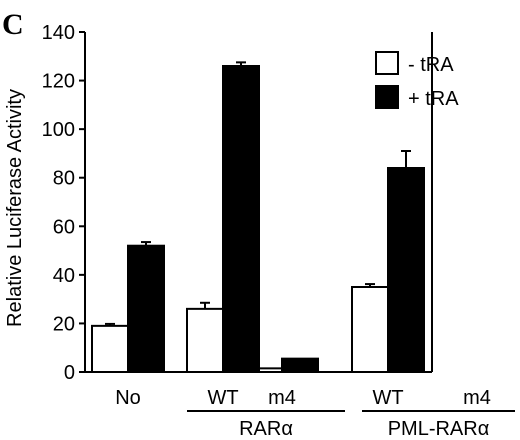 The image size is (520, 440). I want to click on legend-label: - tRA, so click(431, 65).